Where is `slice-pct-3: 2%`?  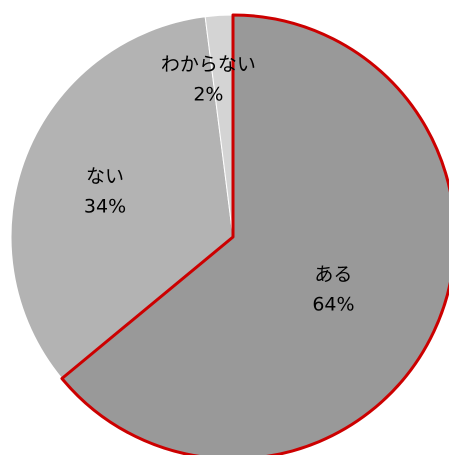 slice-pct-3: 2% is located at coordinates (208, 95).